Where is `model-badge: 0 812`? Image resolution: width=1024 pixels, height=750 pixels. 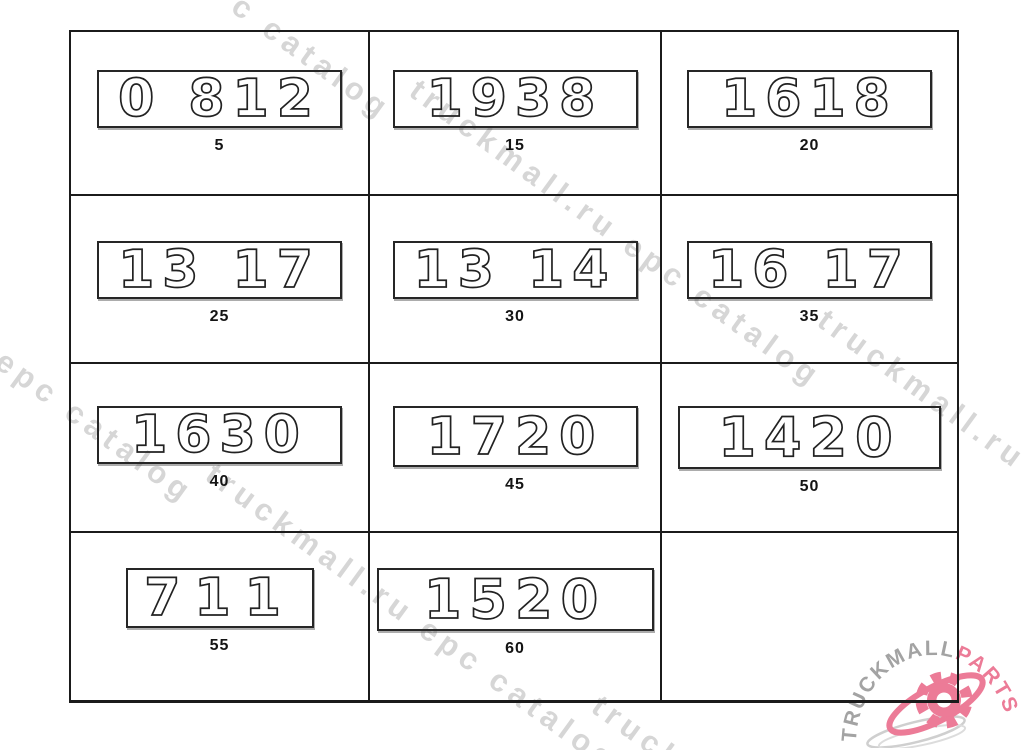 model-badge: 0 812 is located at coordinates (219, 99).